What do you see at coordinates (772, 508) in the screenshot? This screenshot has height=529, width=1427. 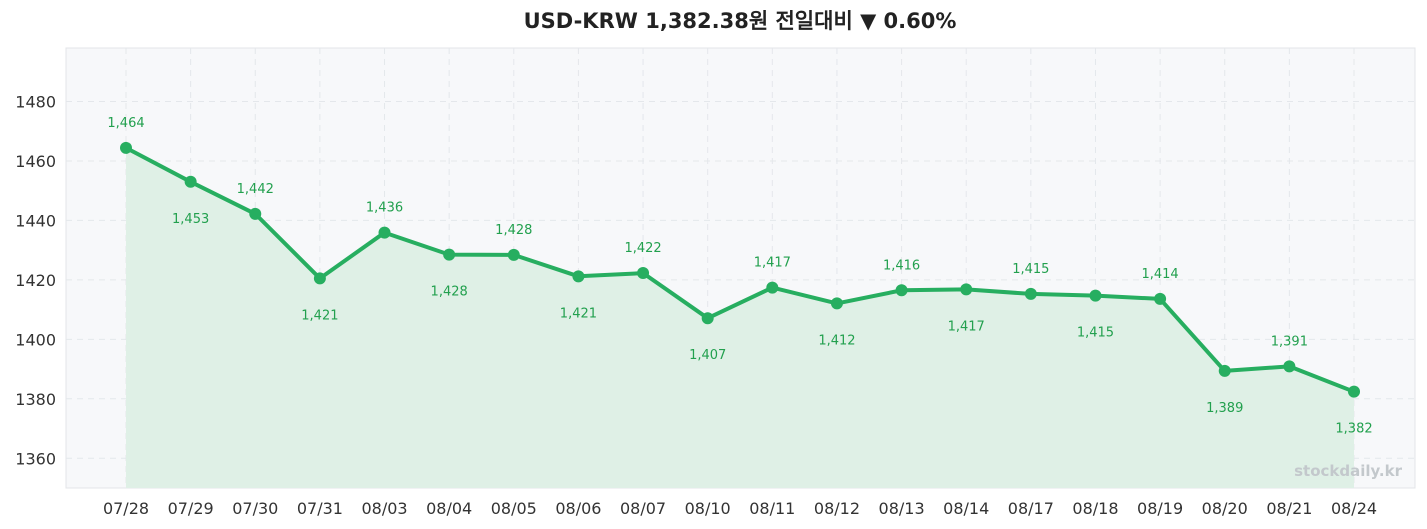 I see `x-tick-label: 08/11` at bounding box center [772, 508].